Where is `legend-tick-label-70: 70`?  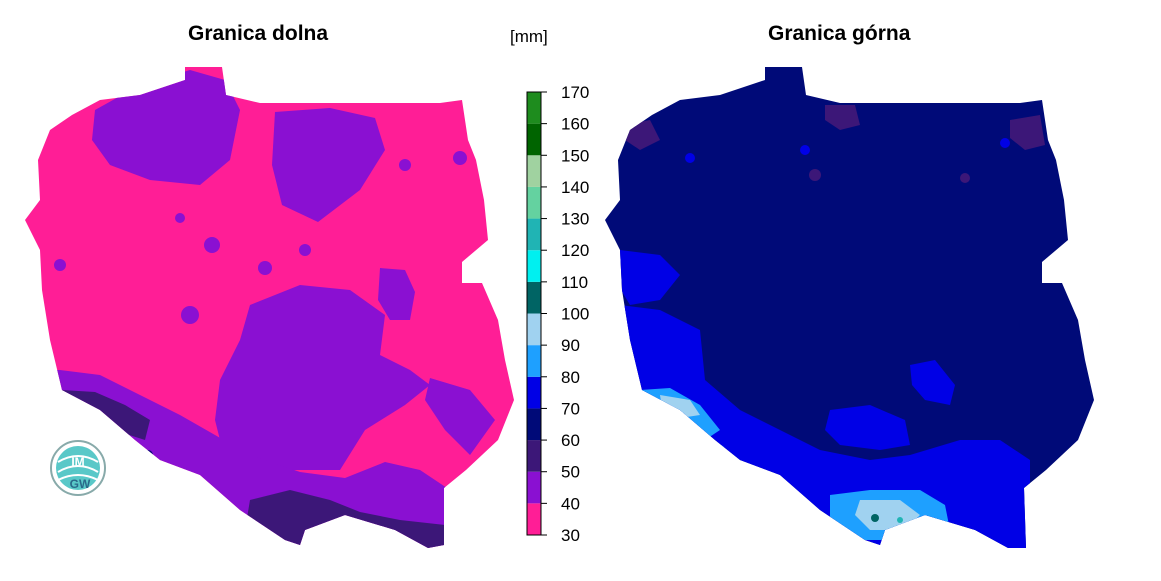
legend-tick-label-70: 70 is located at coordinates (570, 408).